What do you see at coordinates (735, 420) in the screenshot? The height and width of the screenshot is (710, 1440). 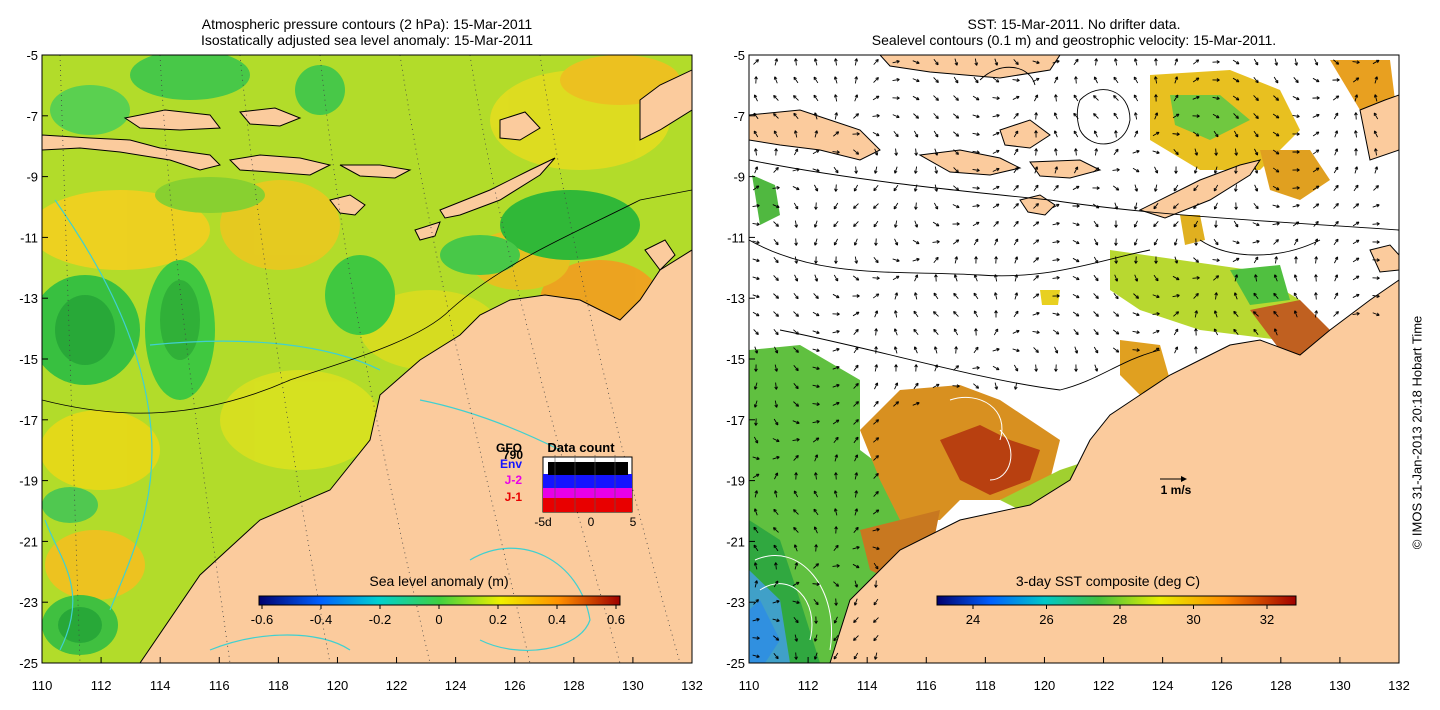 I see `lat-tick-label: -17` at bounding box center [735, 420].